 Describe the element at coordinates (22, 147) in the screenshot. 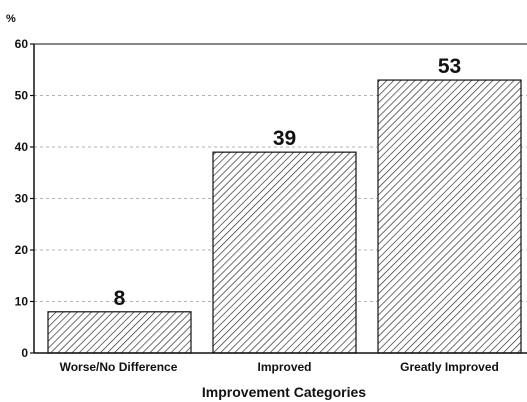

I see `y-tick-label: 40` at that location.